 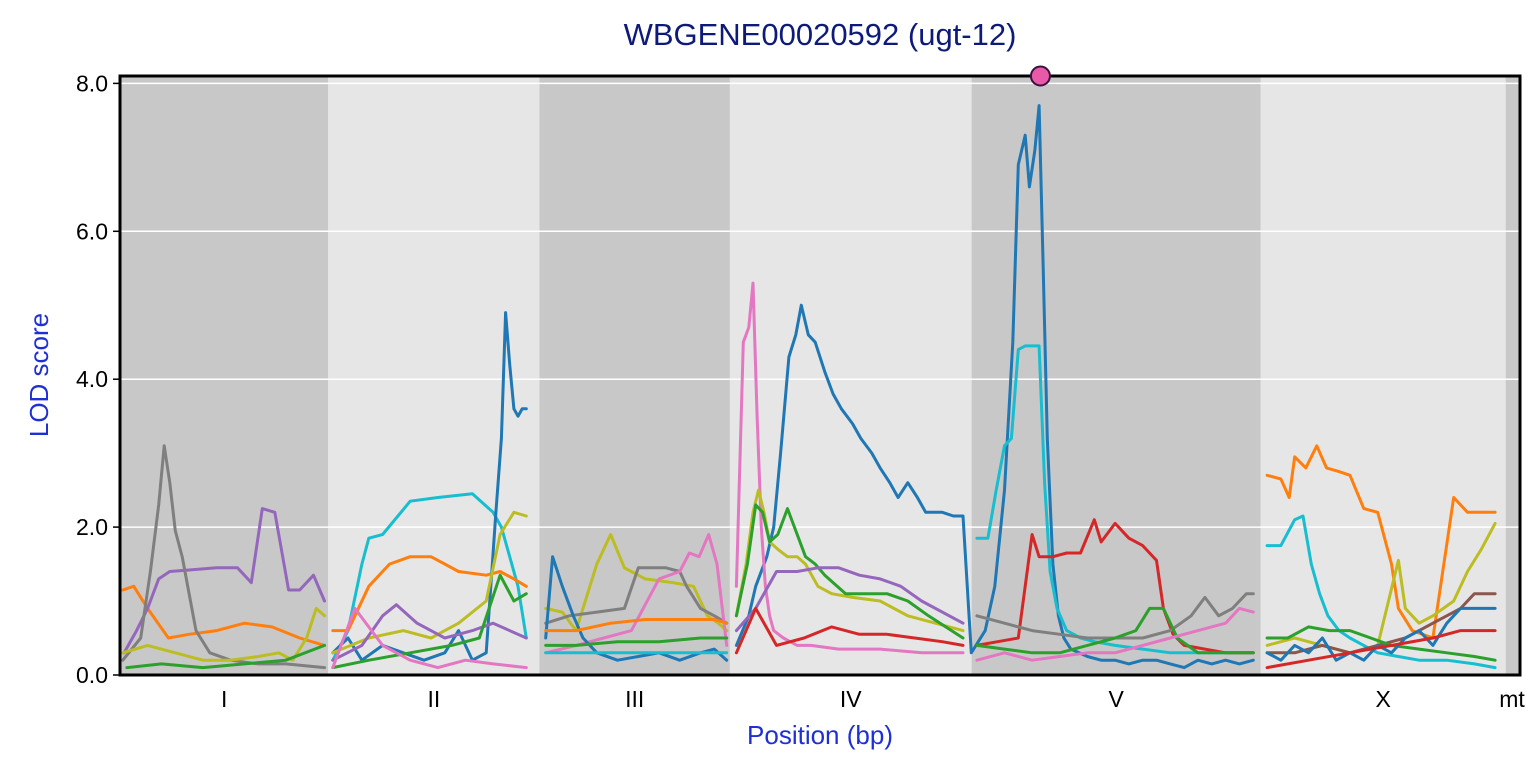 What do you see at coordinates (92, 675) in the screenshot?
I see `y-tick-label: 0.0` at bounding box center [92, 675].